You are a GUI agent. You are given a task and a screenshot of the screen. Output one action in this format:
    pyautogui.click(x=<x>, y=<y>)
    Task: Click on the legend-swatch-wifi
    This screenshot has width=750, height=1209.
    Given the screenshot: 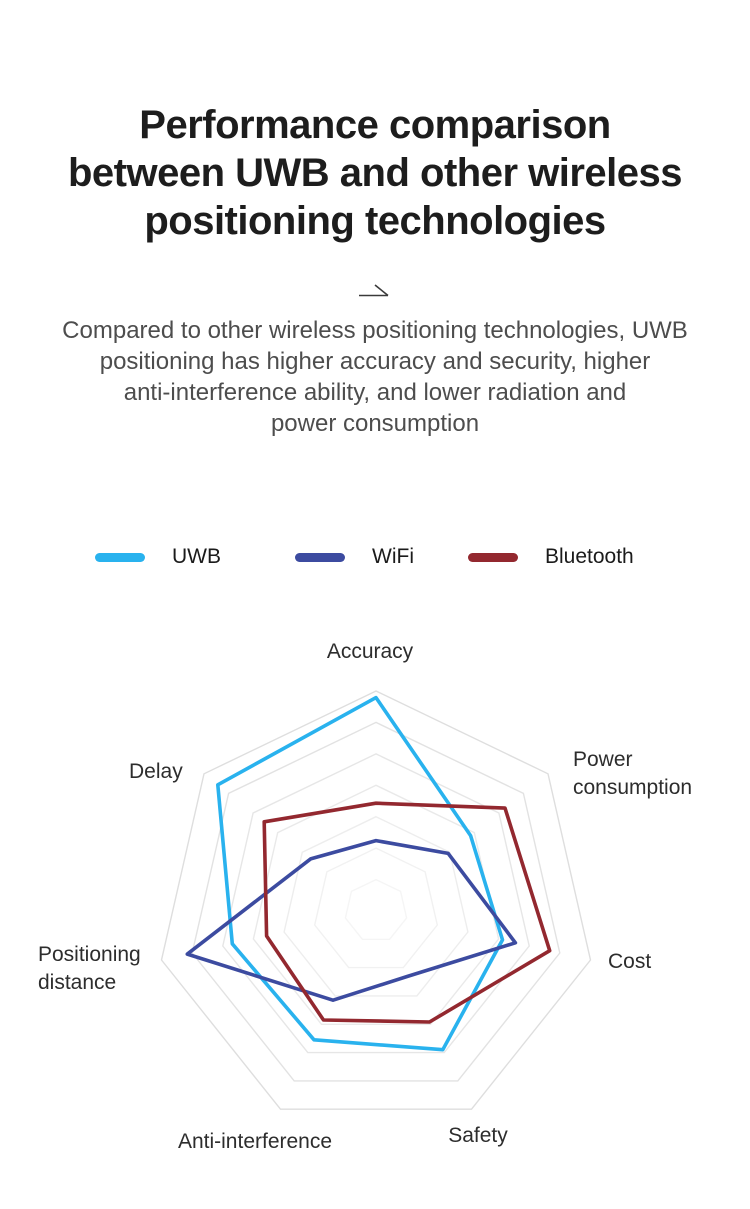 What is the action you would take?
    pyautogui.click(x=320, y=557)
    